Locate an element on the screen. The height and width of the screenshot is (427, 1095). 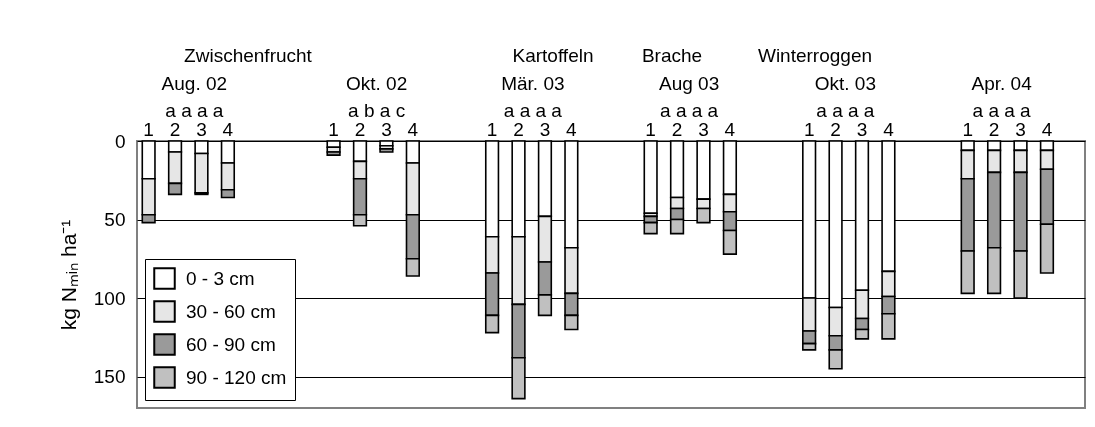
y-tick-label: 100 is located at coordinates (109, 298).